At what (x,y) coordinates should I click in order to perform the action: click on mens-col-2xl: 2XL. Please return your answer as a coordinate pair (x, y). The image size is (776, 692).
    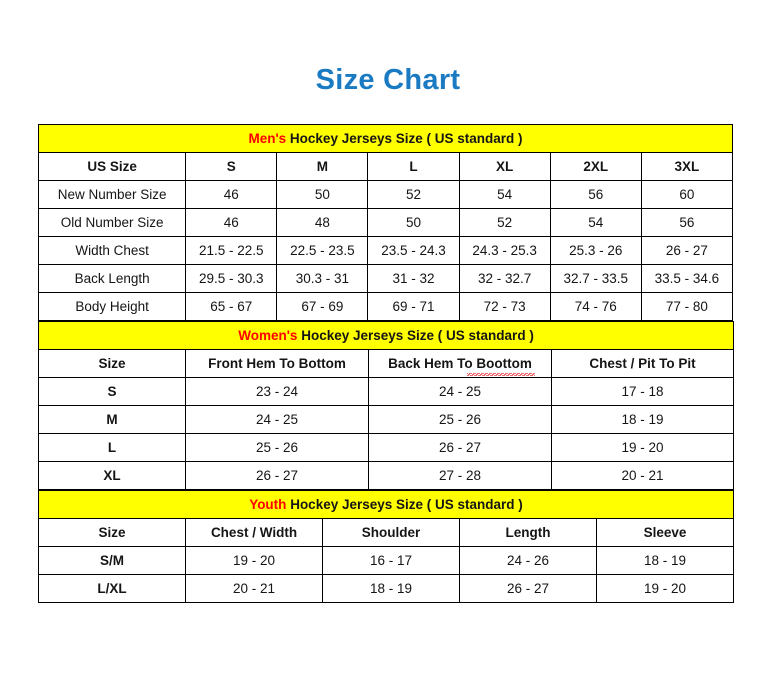
    Looking at the image, I should click on (595, 166).